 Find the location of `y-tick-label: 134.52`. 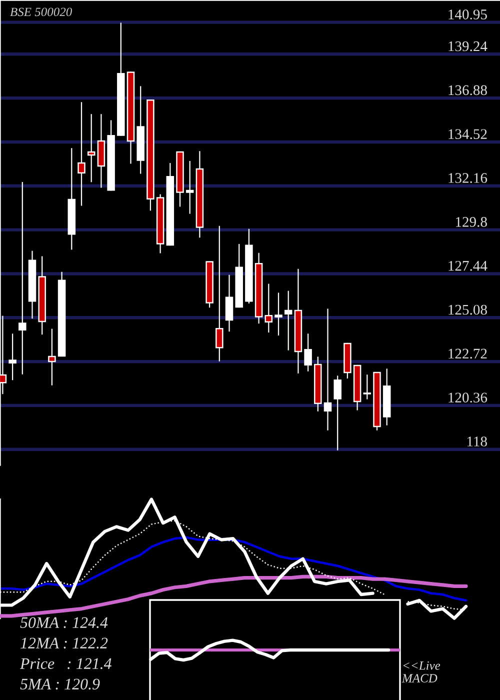

y-tick-label: 134.52 is located at coordinates (467, 134).